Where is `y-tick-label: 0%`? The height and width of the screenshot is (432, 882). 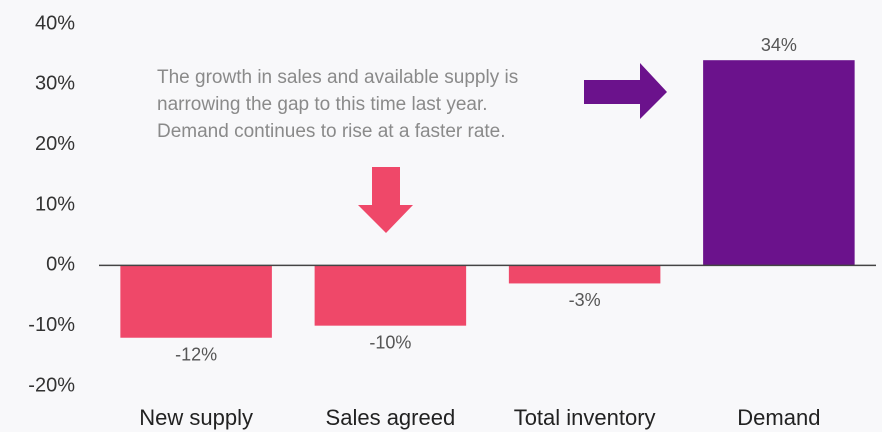
y-tick-label: 0% is located at coordinates (60, 265).